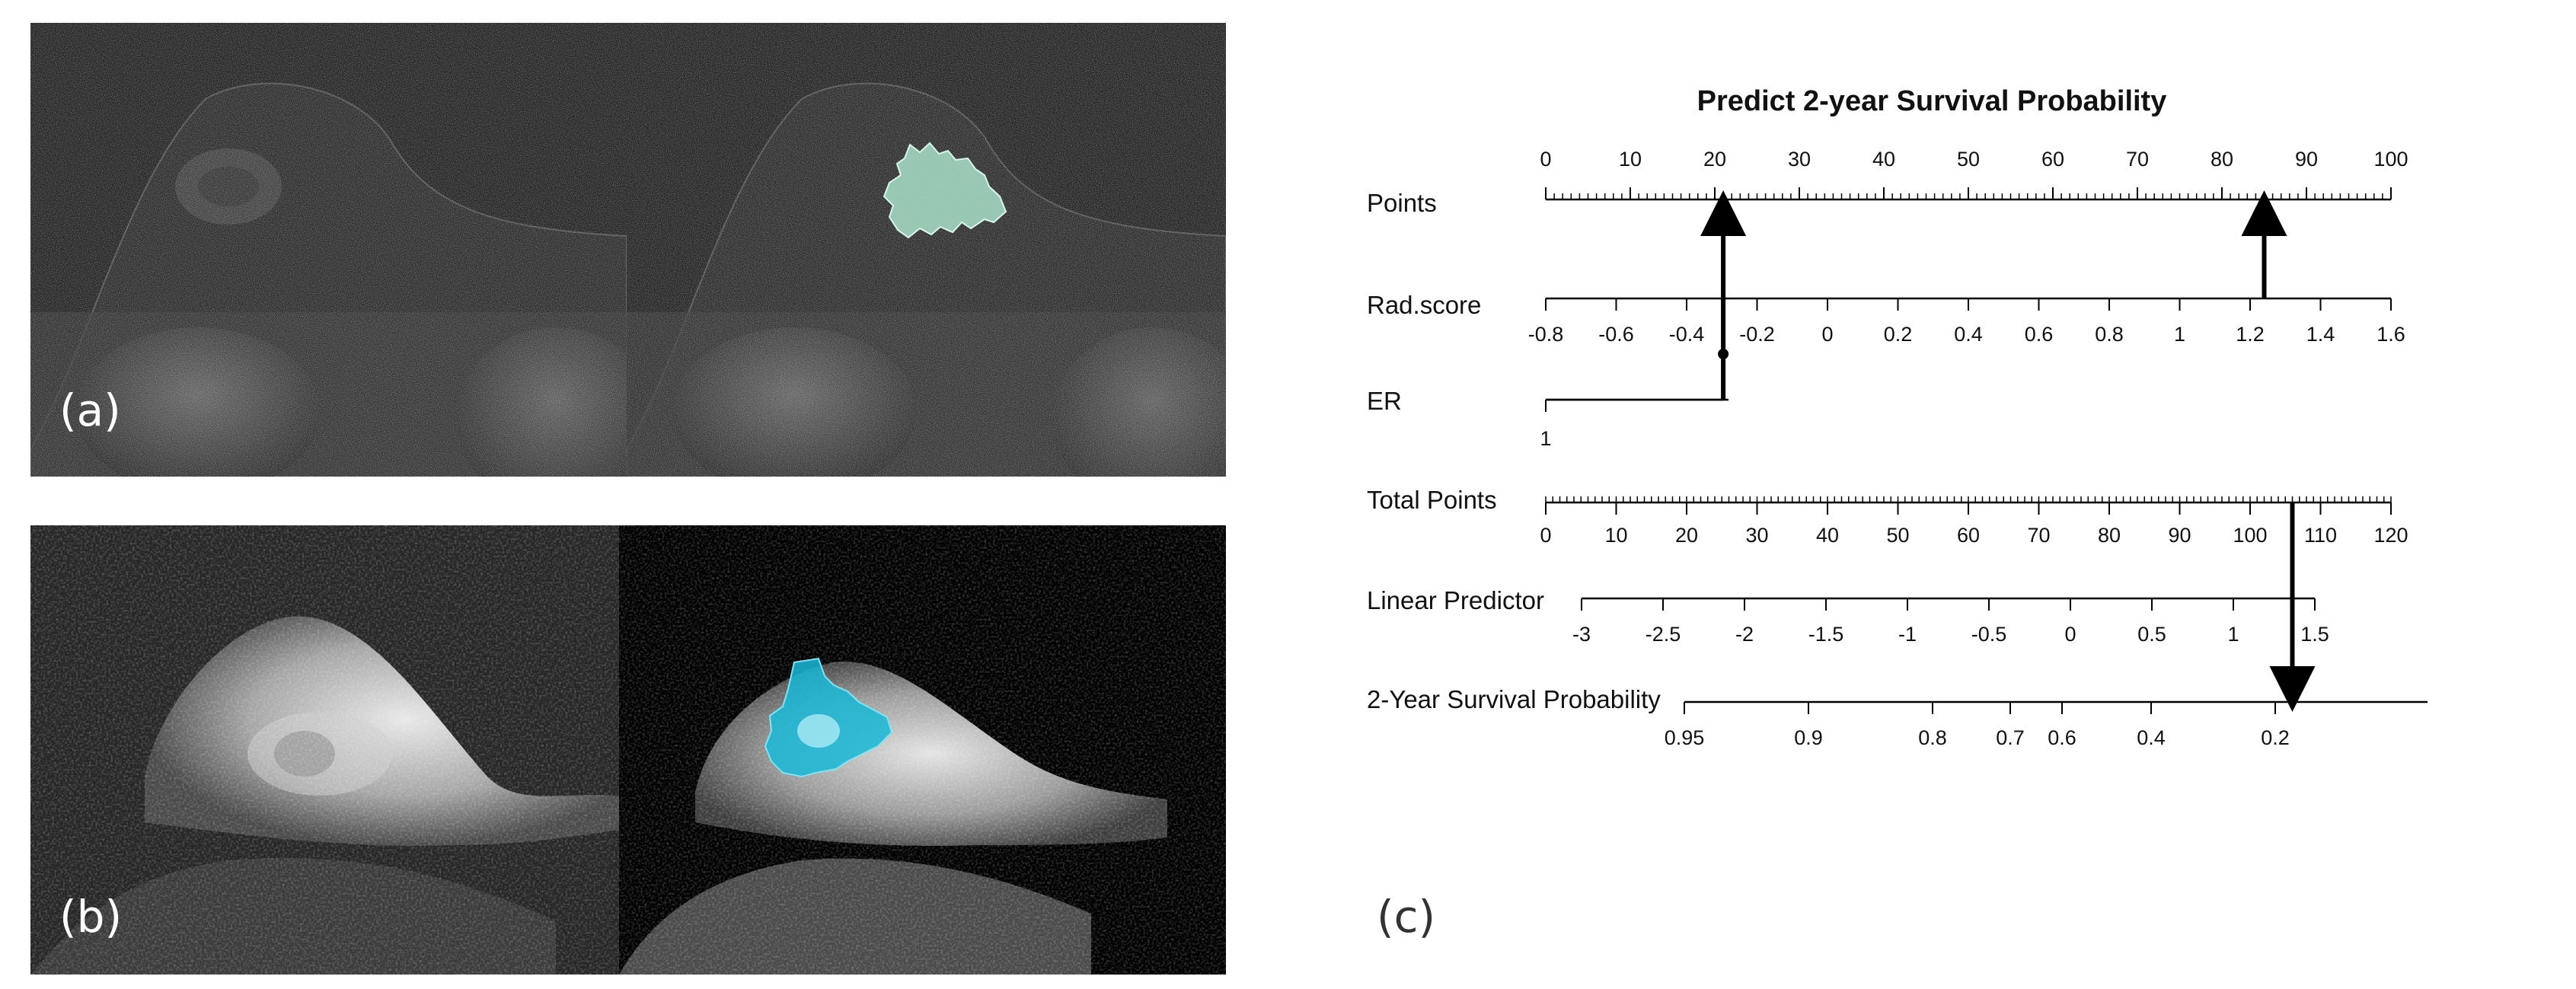  Describe the element at coordinates (2390, 334) in the screenshot. I see `nomogram-tick-label: 1.6` at that location.